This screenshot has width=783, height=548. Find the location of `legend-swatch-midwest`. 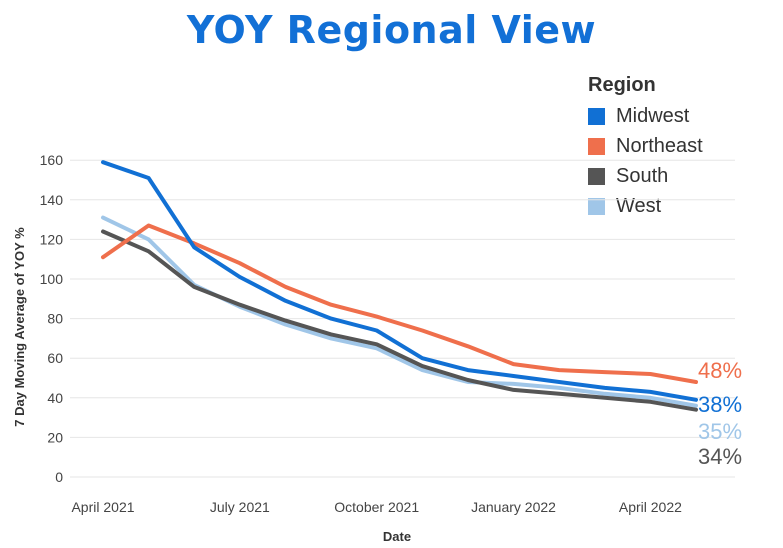

legend-swatch-midwest is located at coordinates (596, 116).